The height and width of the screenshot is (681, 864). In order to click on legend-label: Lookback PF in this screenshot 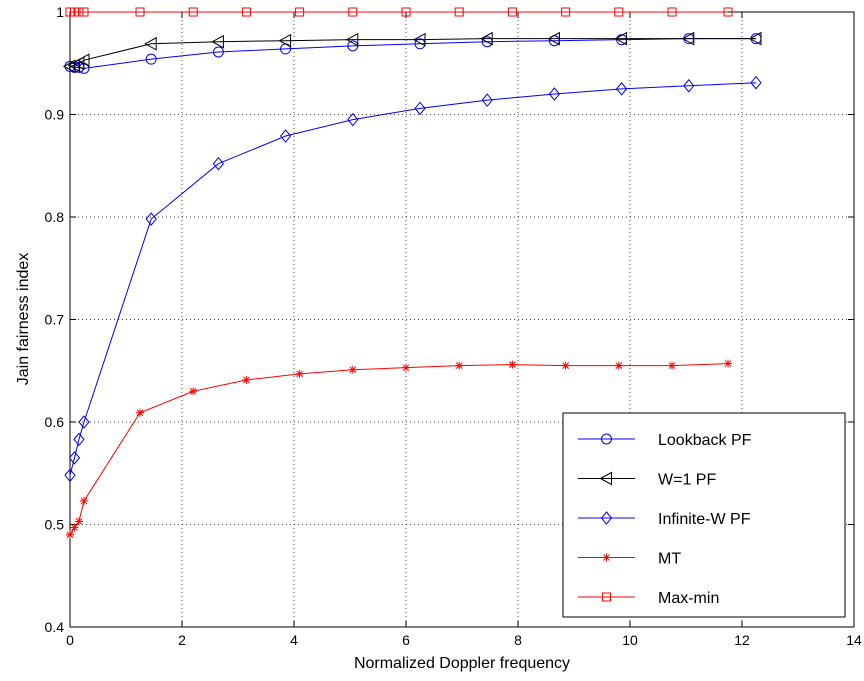, I will do `click(705, 440)`.